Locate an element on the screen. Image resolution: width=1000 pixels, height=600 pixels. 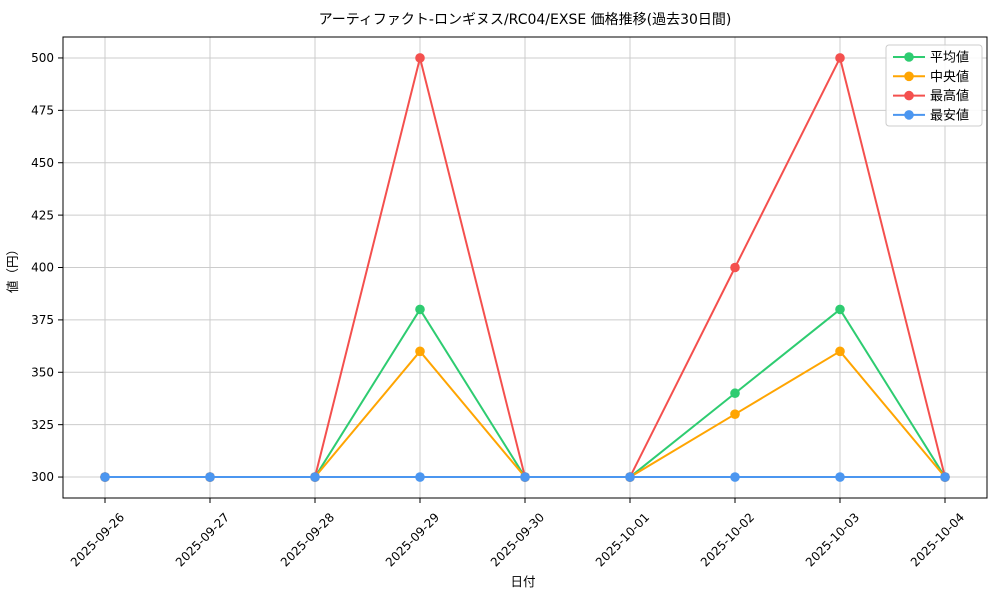
legend-label-median: 中央値 is located at coordinates (949, 77).